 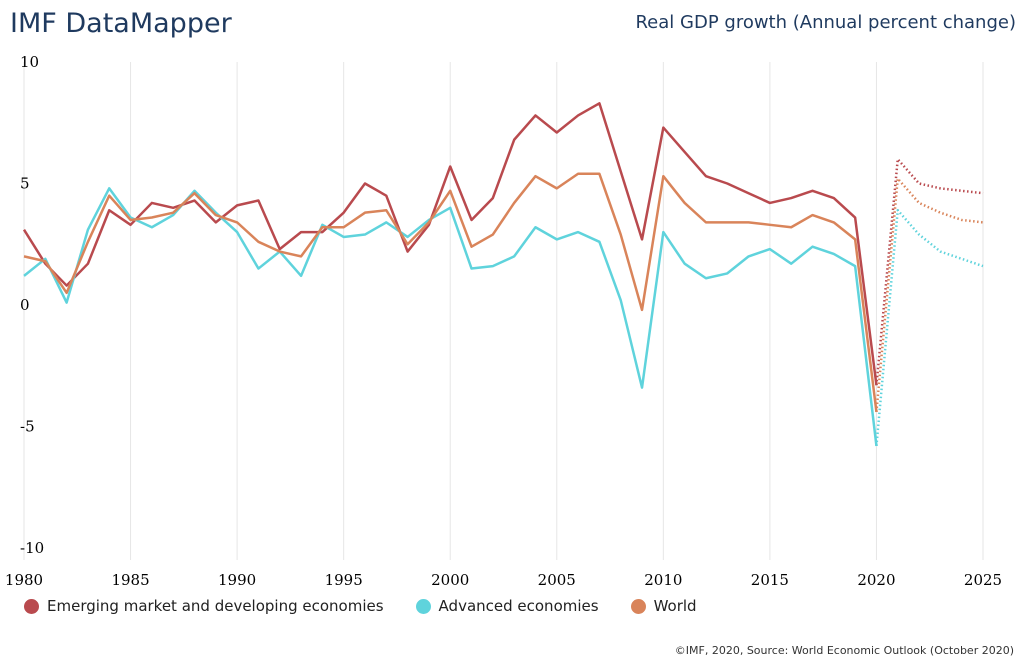 I want to click on legend-dot-world, so click(x=638, y=606).